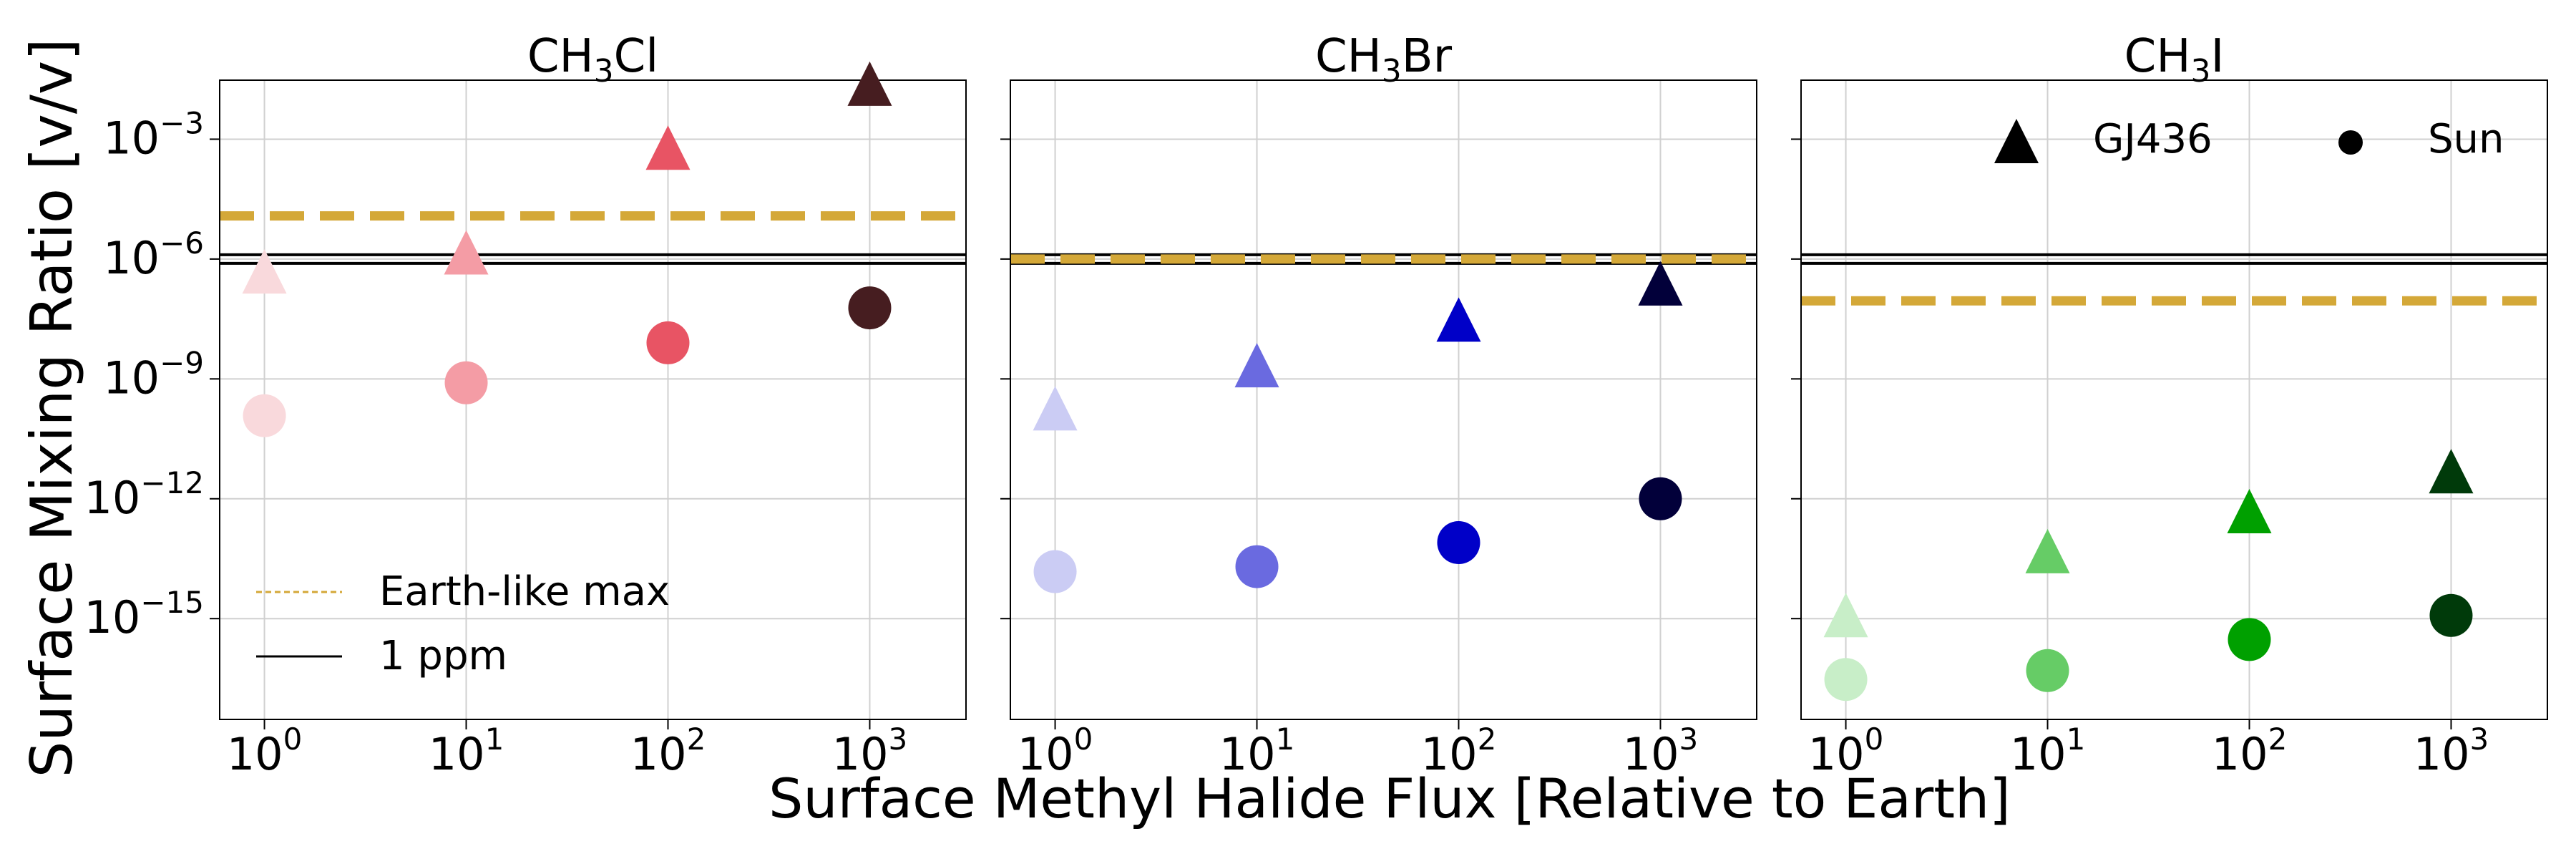 This screenshot has width=2576, height=859. I want to click on legend-earth-like-max-label: Earth-like max, so click(524, 591).